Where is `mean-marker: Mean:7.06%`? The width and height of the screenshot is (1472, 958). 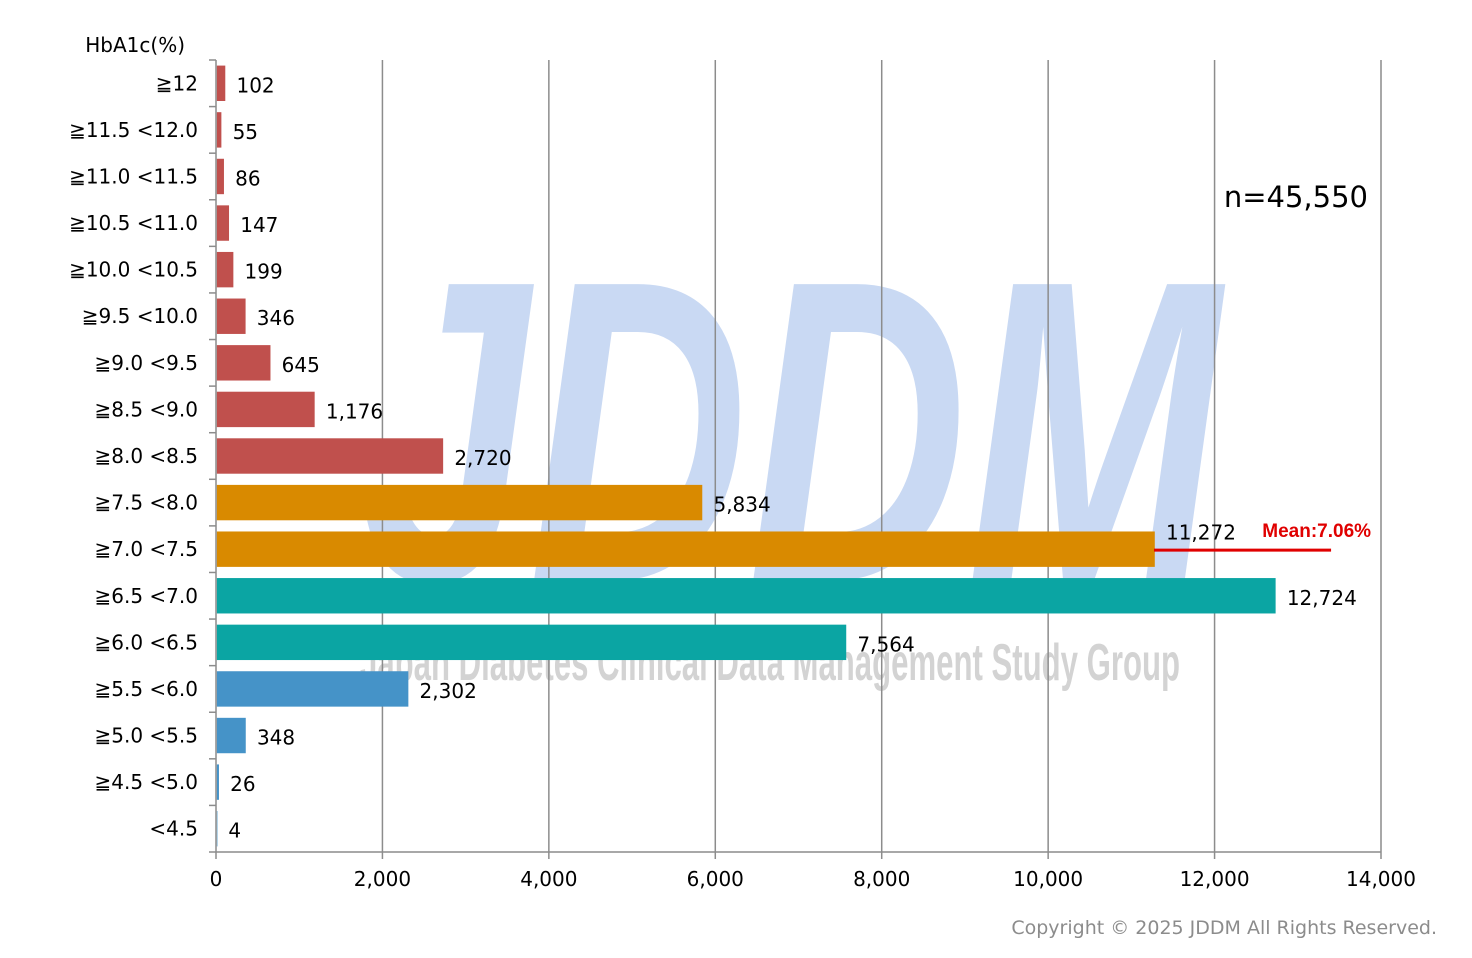 mean-marker: Mean:7.06% is located at coordinates (1262, 536).